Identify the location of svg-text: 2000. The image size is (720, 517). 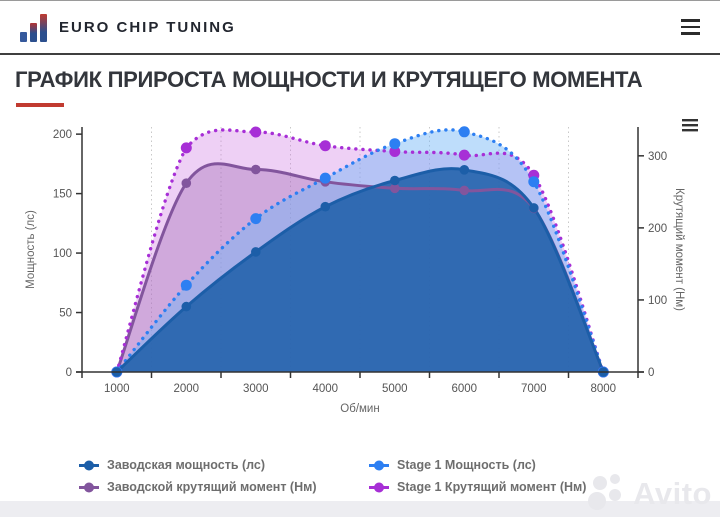
(186, 389).